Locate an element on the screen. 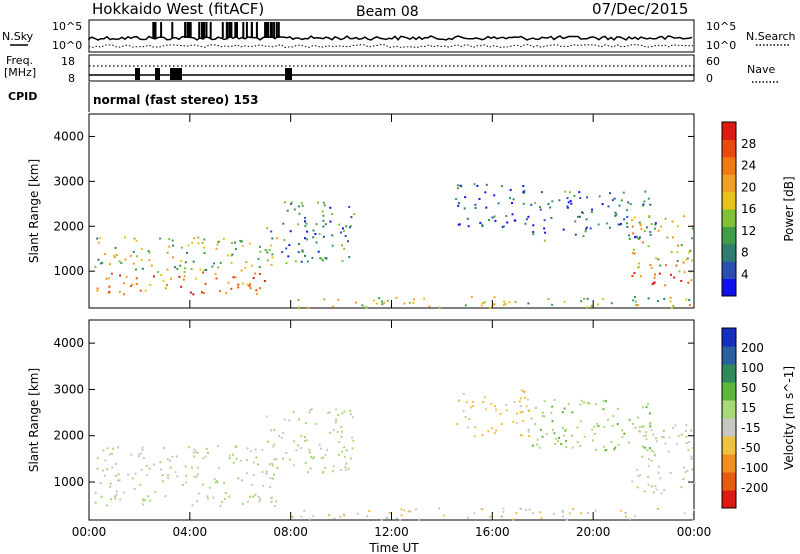  station-title: Hokkaido West (fitACF) is located at coordinates (178, 9).